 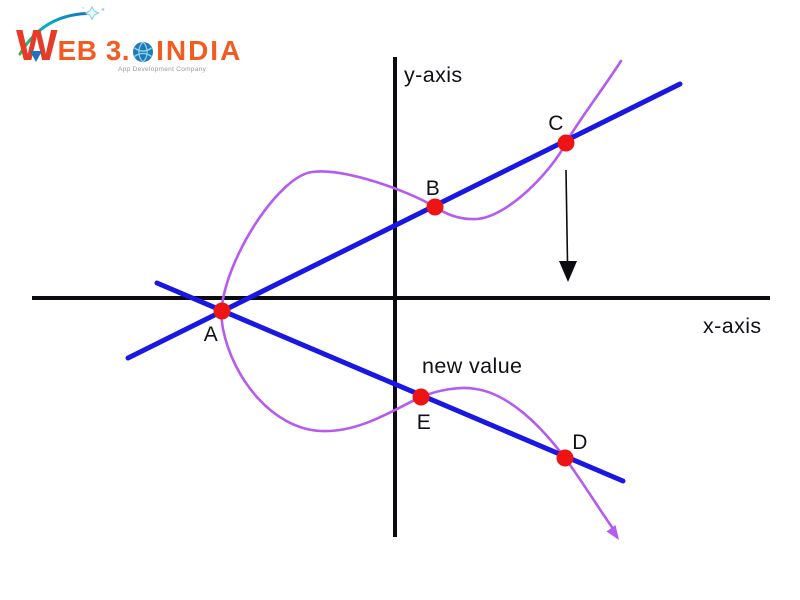 I want to click on logo-brand-row: W EB 3. INDIA, so click(x=129, y=45).